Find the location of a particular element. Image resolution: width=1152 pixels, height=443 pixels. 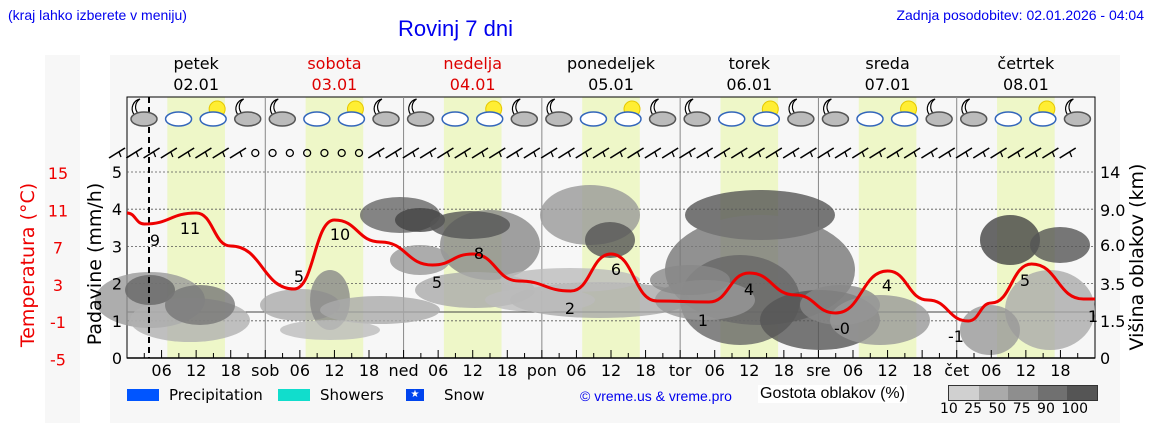

precip-tick: 0 is located at coordinates (117, 358).